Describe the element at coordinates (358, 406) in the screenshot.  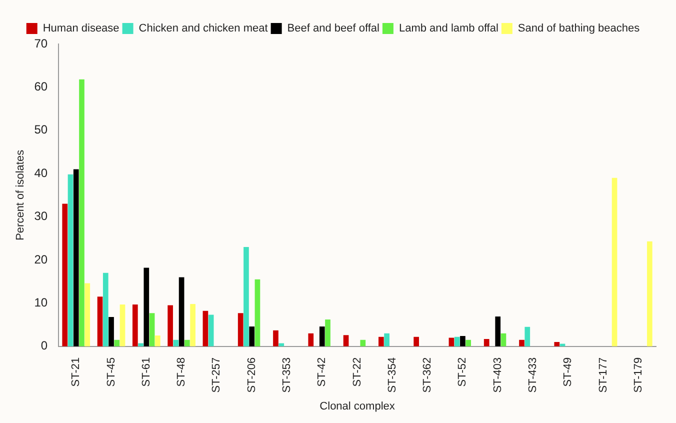
I see `x-axis-title: Clonal complex` at that location.